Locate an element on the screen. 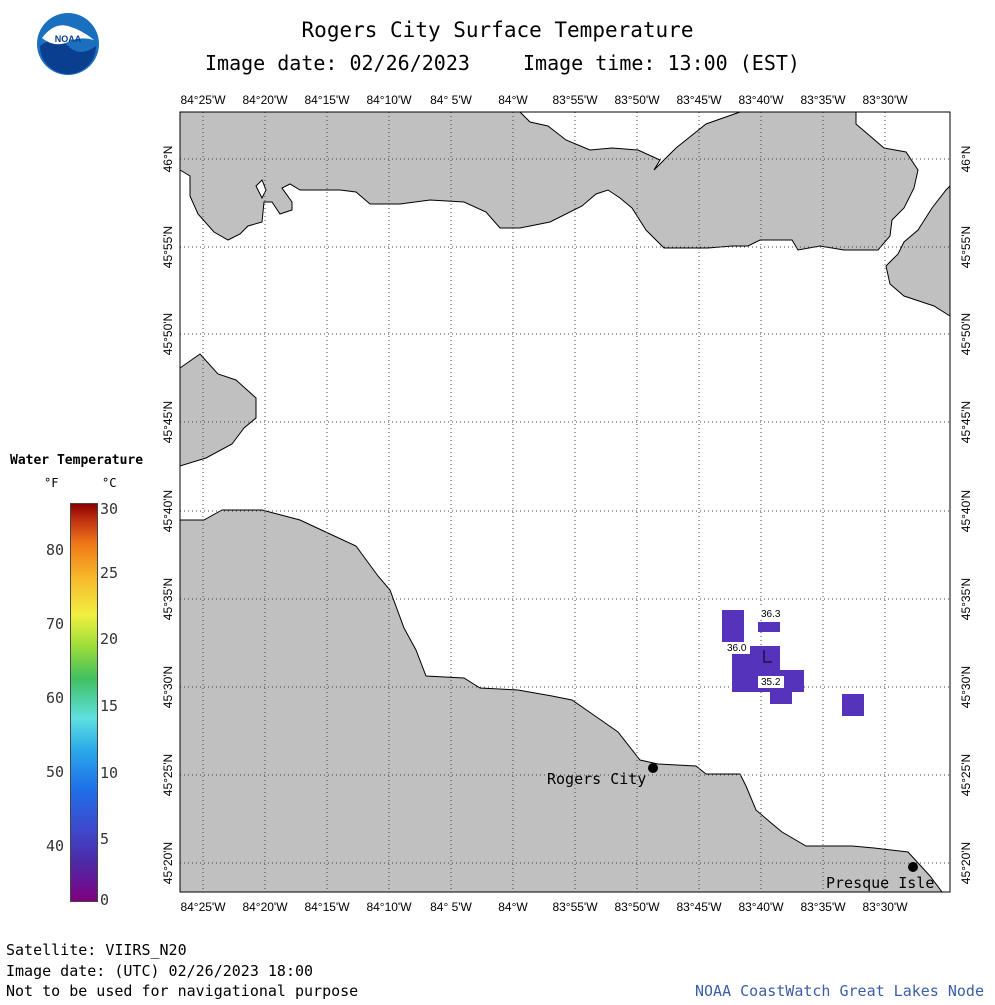 Image resolution: width=995 pixels, height=1005 pixels. navigation-warning: Not to be used for navigational purpose is located at coordinates (182, 991).